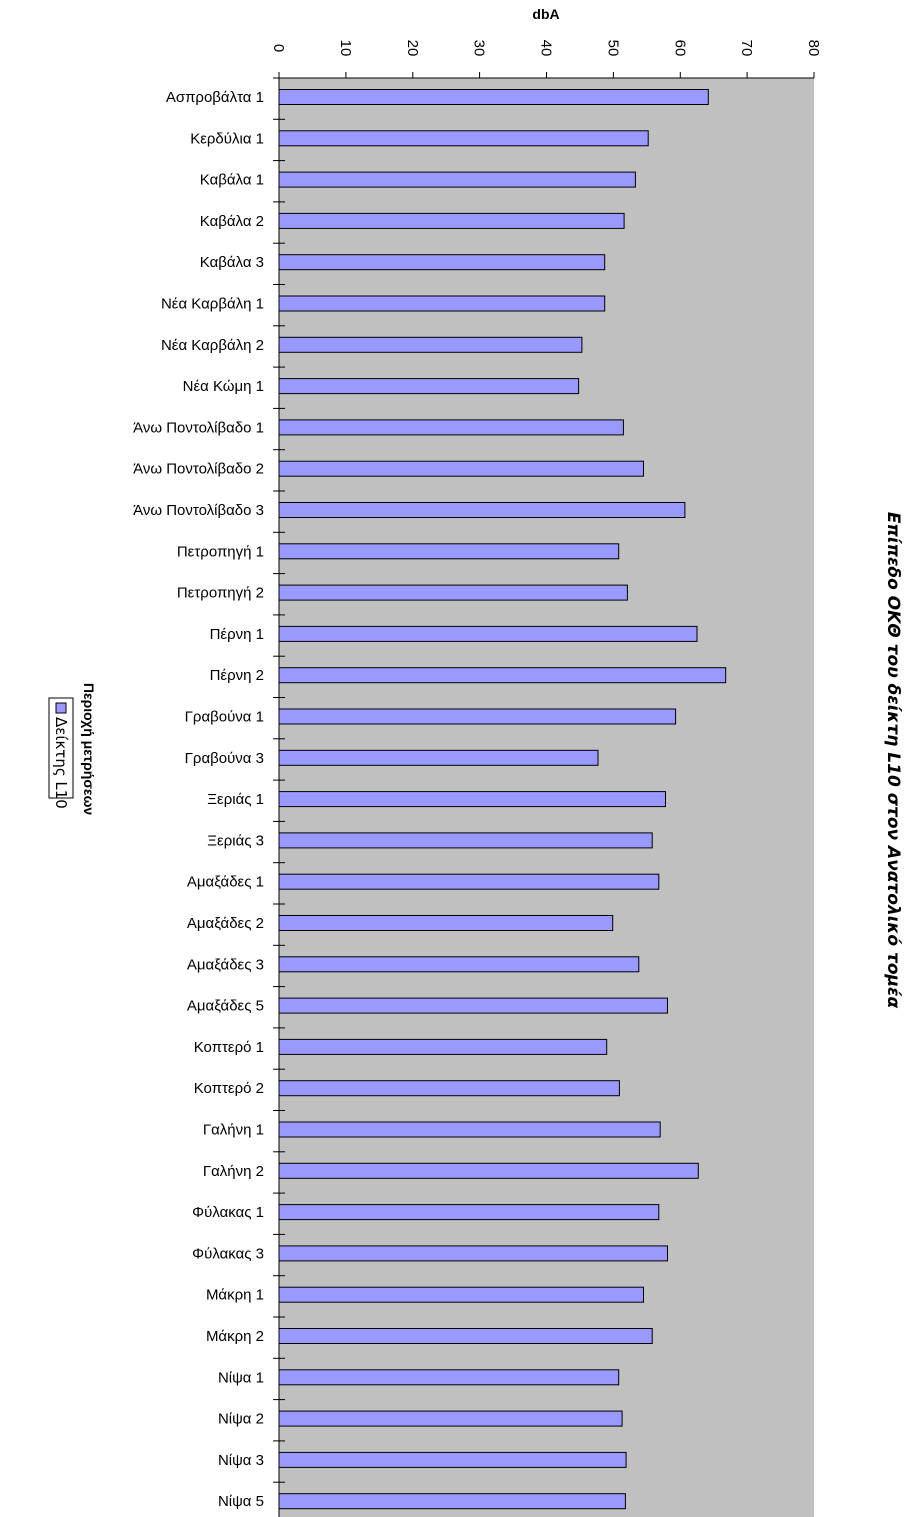 This screenshot has width=914, height=1517. I want to click on category-label: Μάκρη 2, so click(235, 1336).